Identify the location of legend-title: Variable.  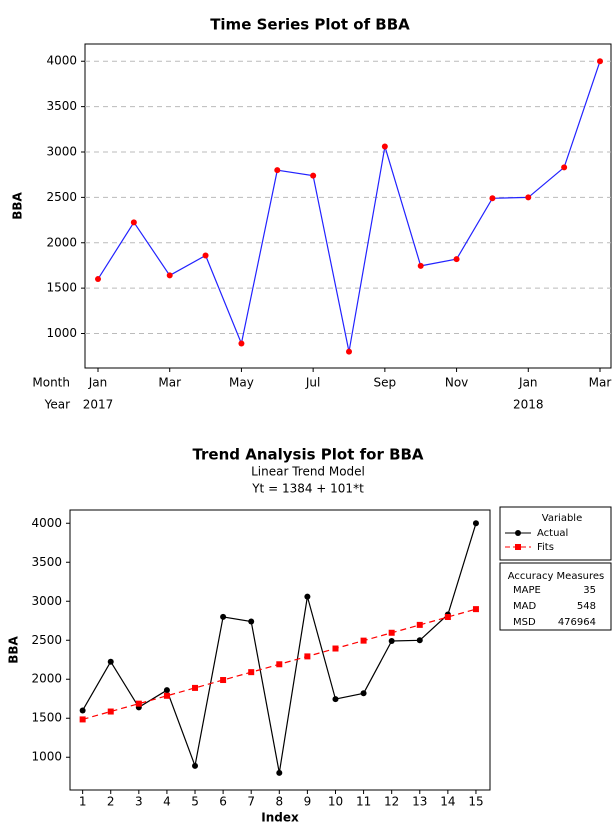
(562, 518).